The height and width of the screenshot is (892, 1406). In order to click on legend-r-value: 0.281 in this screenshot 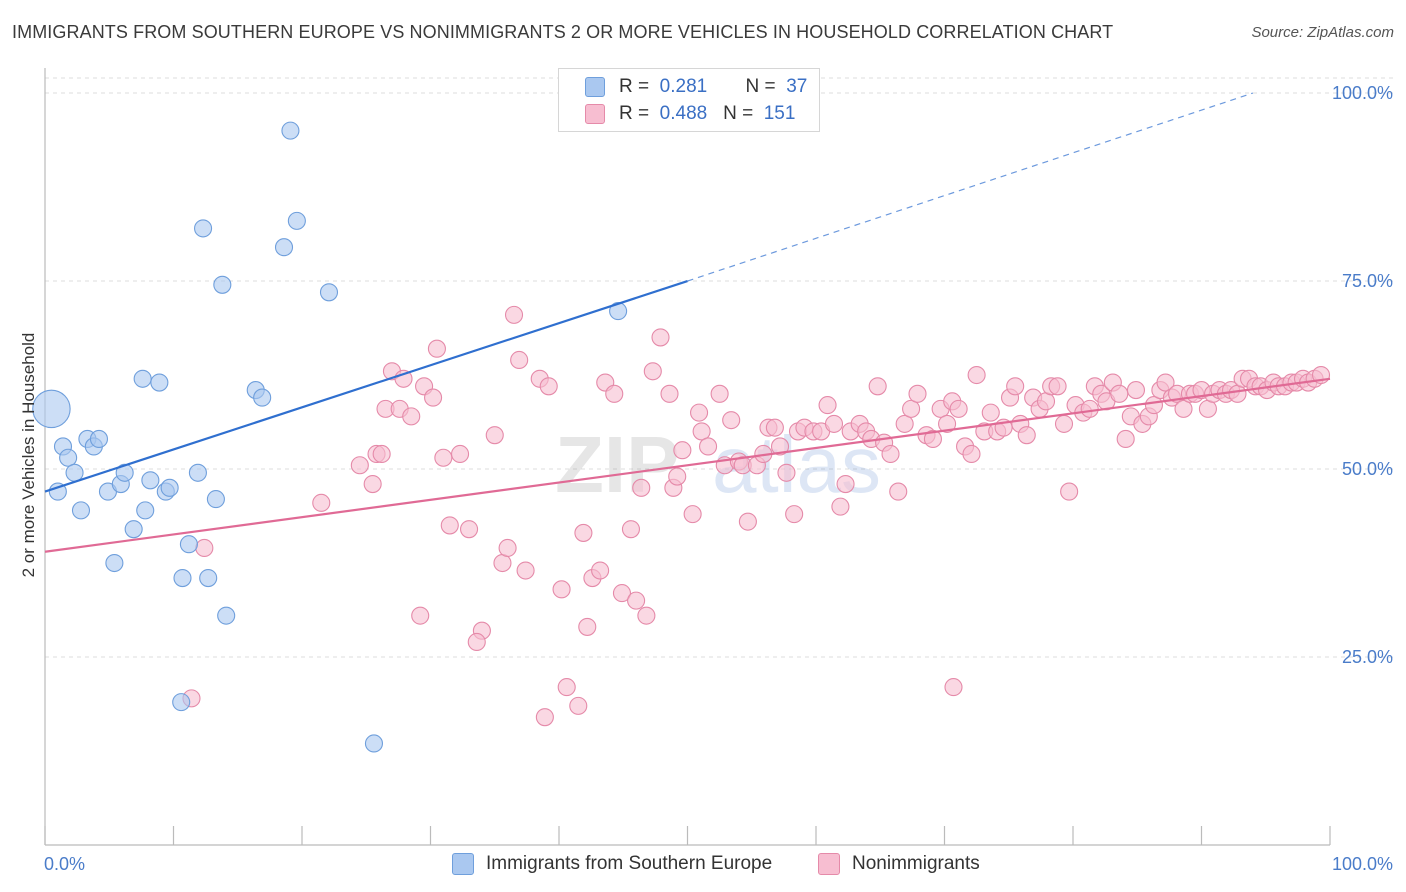, I will do `click(683, 86)`.